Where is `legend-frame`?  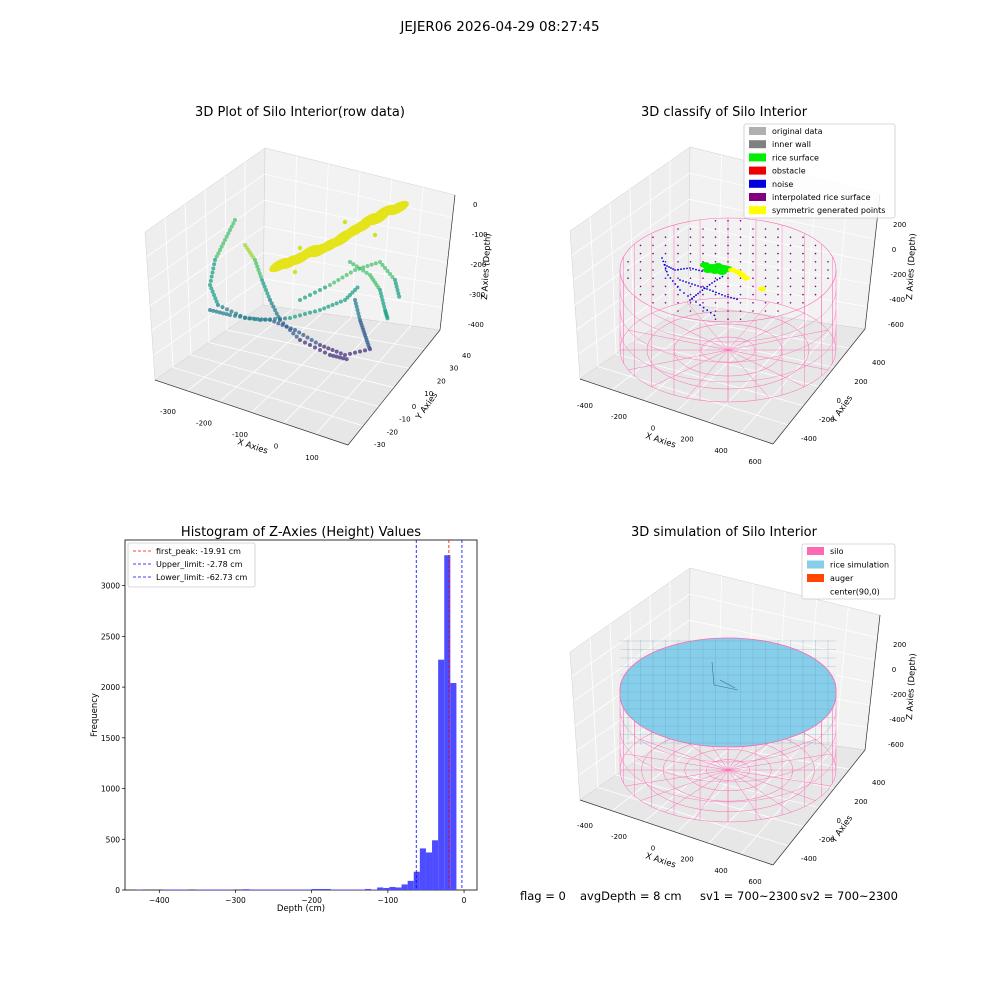 legend-frame is located at coordinates (819, 171).